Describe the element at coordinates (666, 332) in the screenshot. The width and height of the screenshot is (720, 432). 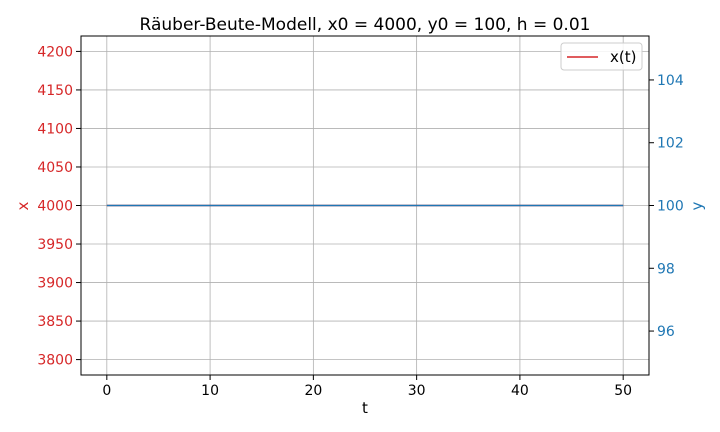
I see `right-y-tick-label: 96` at that location.